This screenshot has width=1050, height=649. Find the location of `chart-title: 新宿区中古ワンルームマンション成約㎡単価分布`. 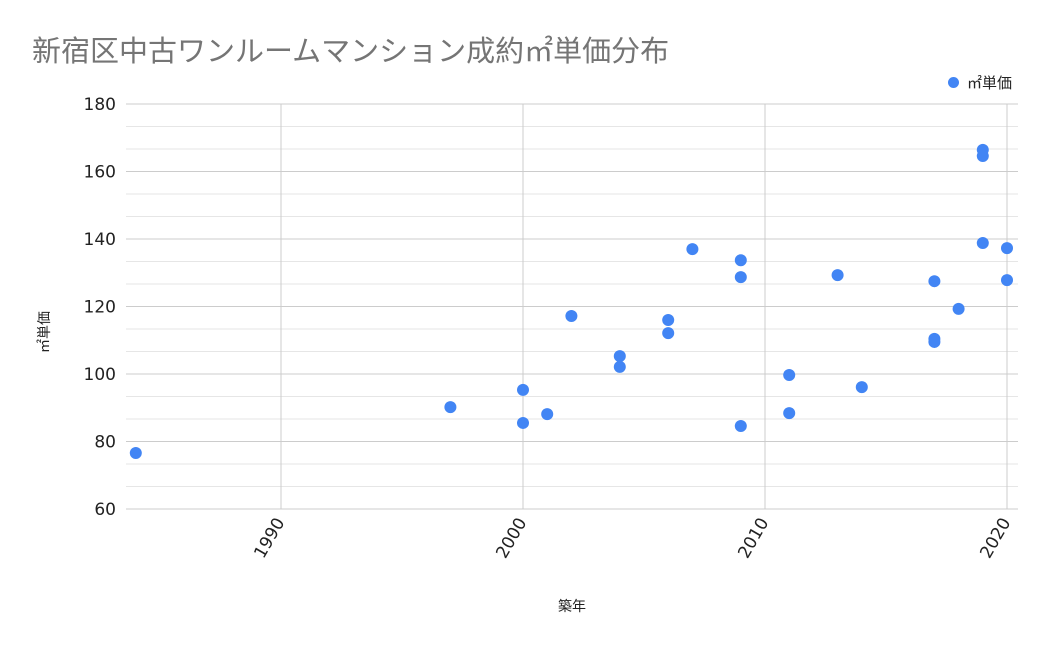

chart-title: 新宿区中古ワンルームマンション成約㎡単価分布 is located at coordinates (351, 51).